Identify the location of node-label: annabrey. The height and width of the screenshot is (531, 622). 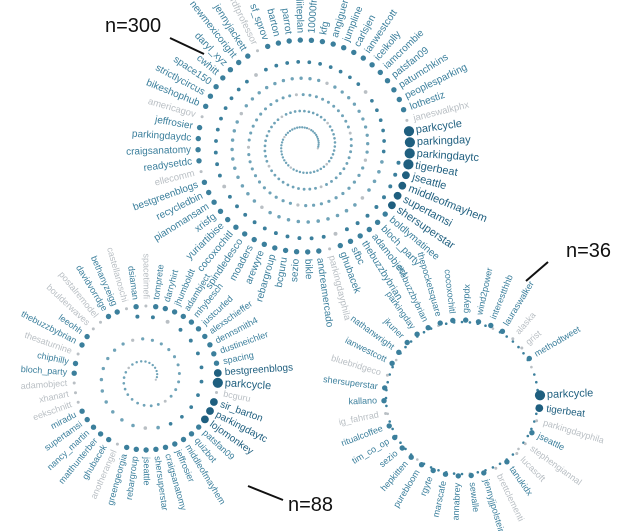
(457, 501).